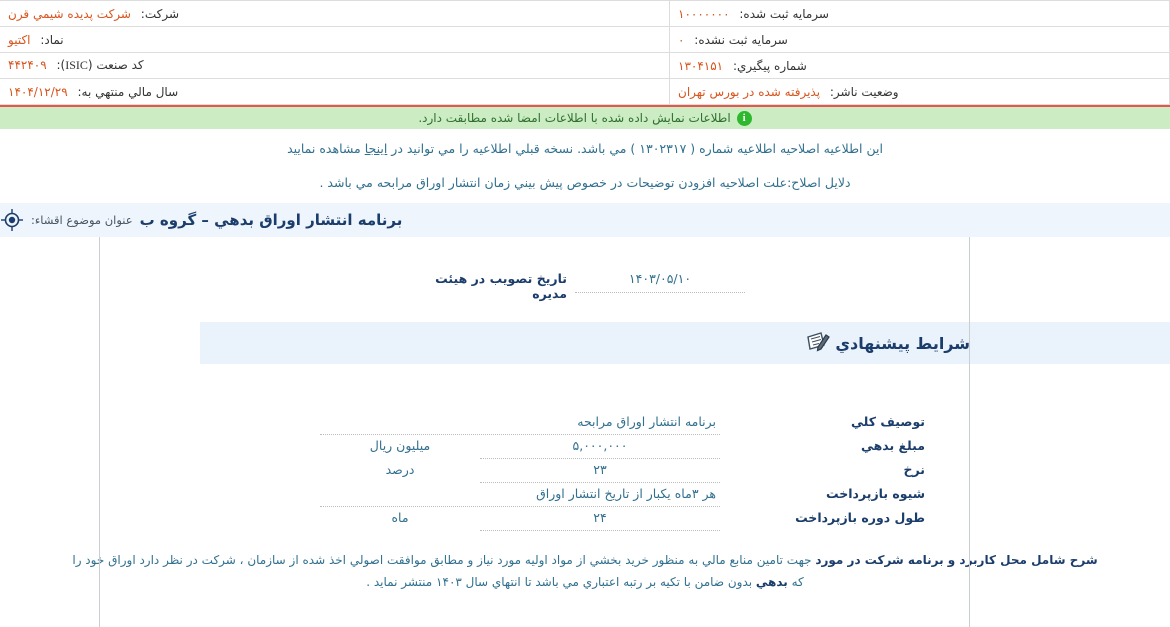 The height and width of the screenshot is (627, 1170). Describe the element at coordinates (400, 445) in the screenshot. I see `detail-unit-debt-amount: ميليون ريال` at that location.